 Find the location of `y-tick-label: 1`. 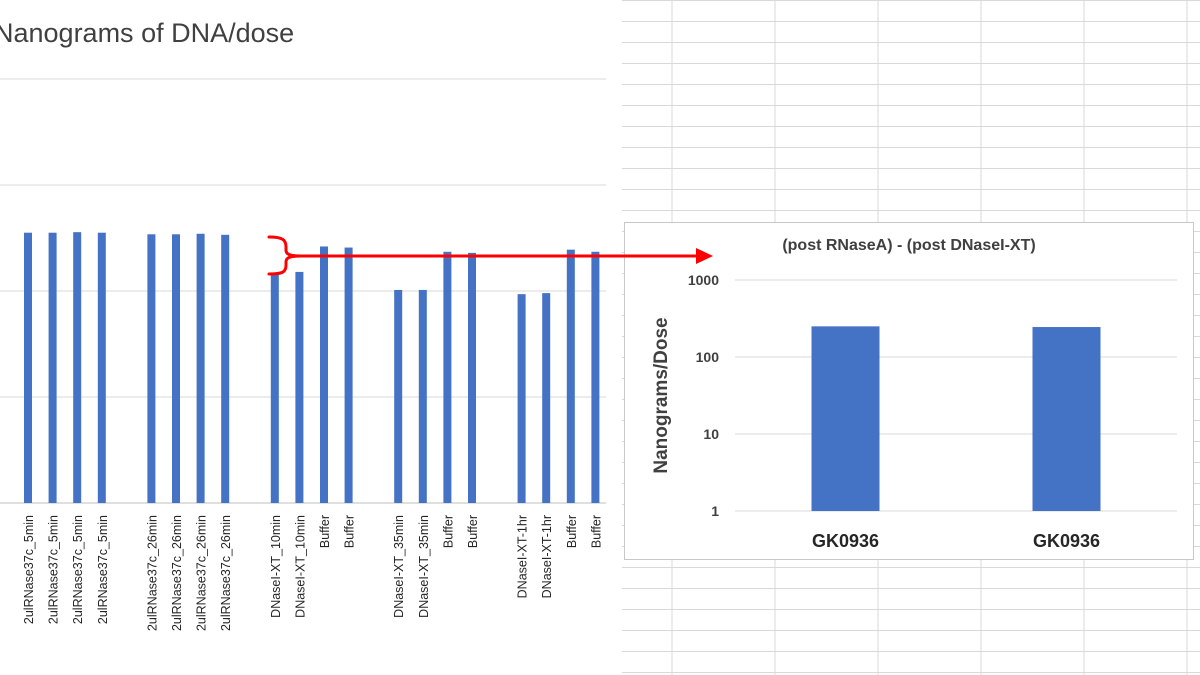

y-tick-label: 1 is located at coordinates (715, 511).